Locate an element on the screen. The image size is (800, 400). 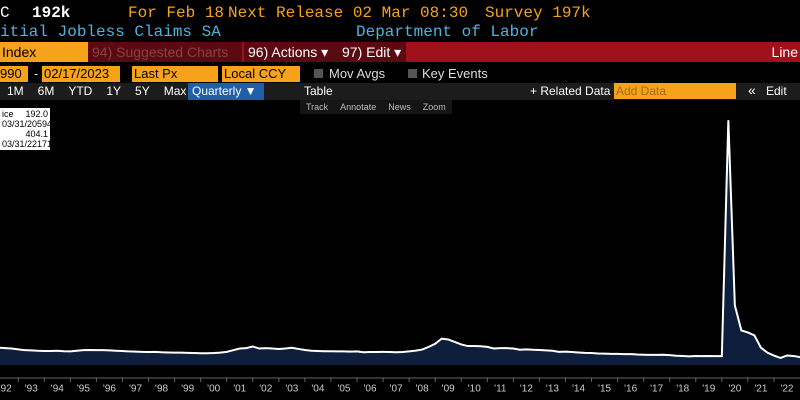
mov-avgs-checkbox is located at coordinates (318, 73).